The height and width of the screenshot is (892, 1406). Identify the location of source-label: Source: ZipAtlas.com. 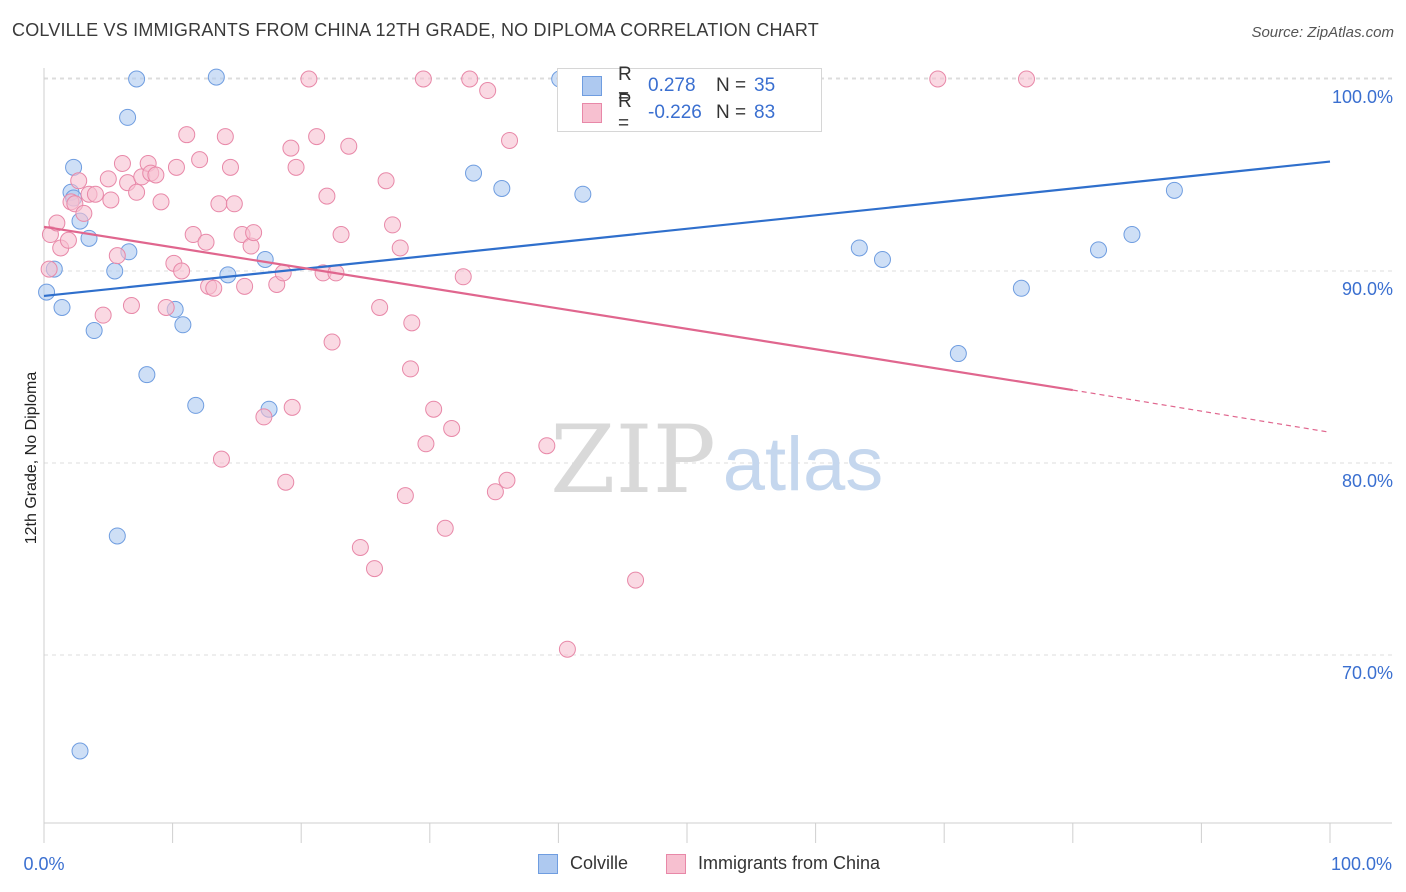
(1322, 32).